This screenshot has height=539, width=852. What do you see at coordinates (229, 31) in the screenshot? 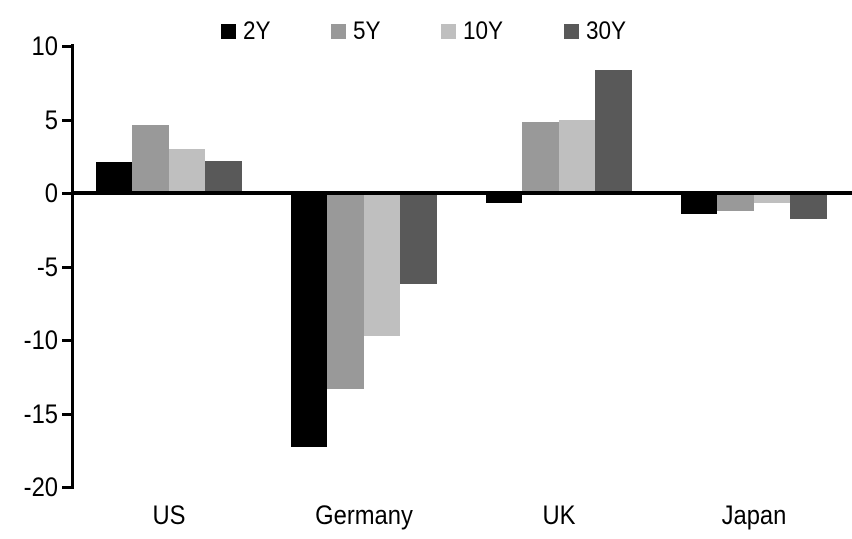
I see `legend-marker-2y-icon` at bounding box center [229, 31].